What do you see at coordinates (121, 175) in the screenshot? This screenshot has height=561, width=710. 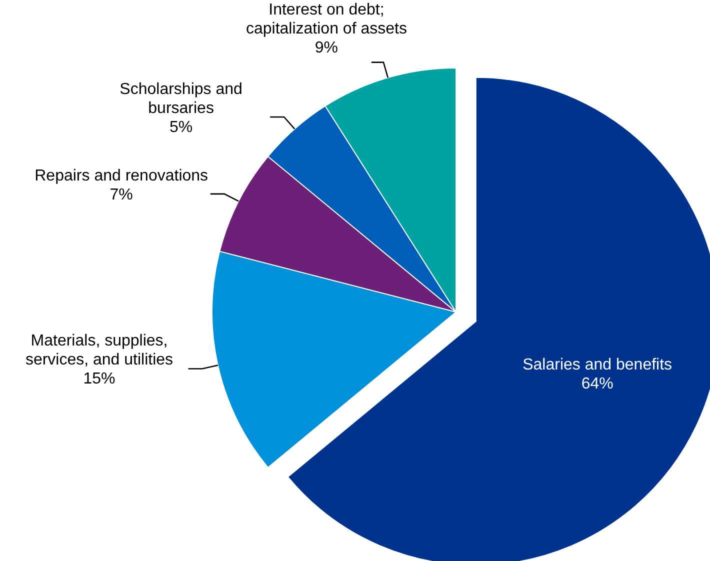 I see `slice-label: Repairs and renovations` at bounding box center [121, 175].